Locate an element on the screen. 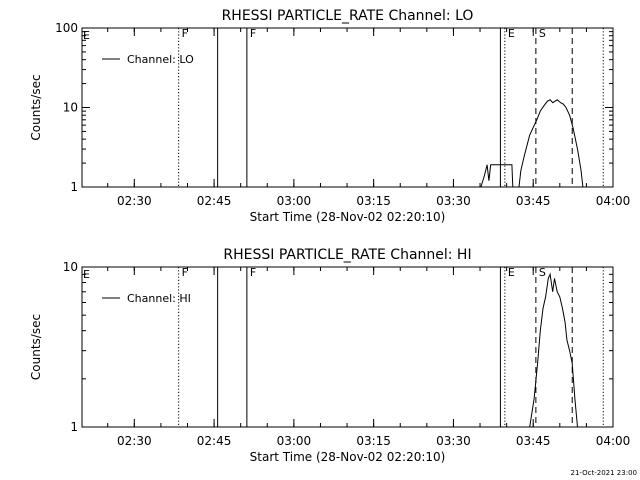 This screenshot has width=640, height=480. legend-label: Channel: HI is located at coordinates (159, 298).